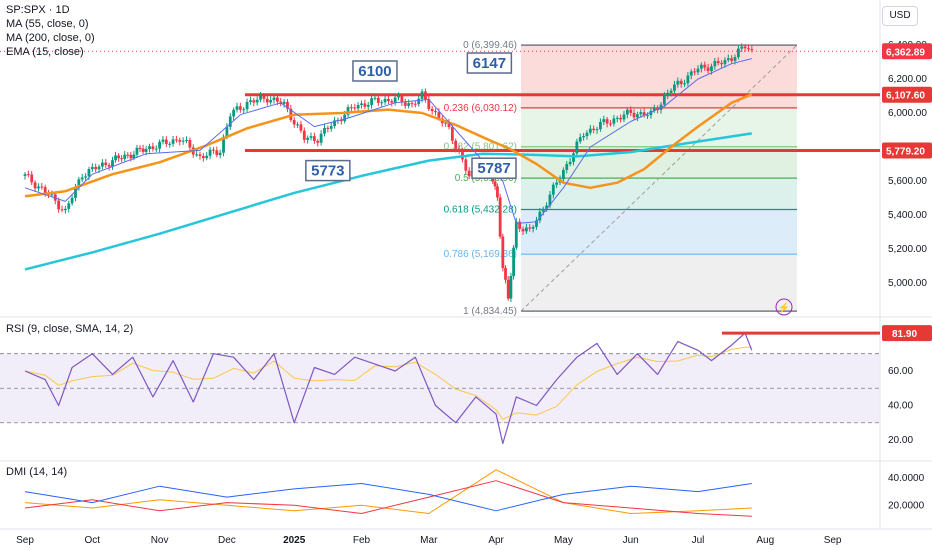 The width and height of the screenshot is (932, 550). I want to click on price-label-box, so click(907, 51).